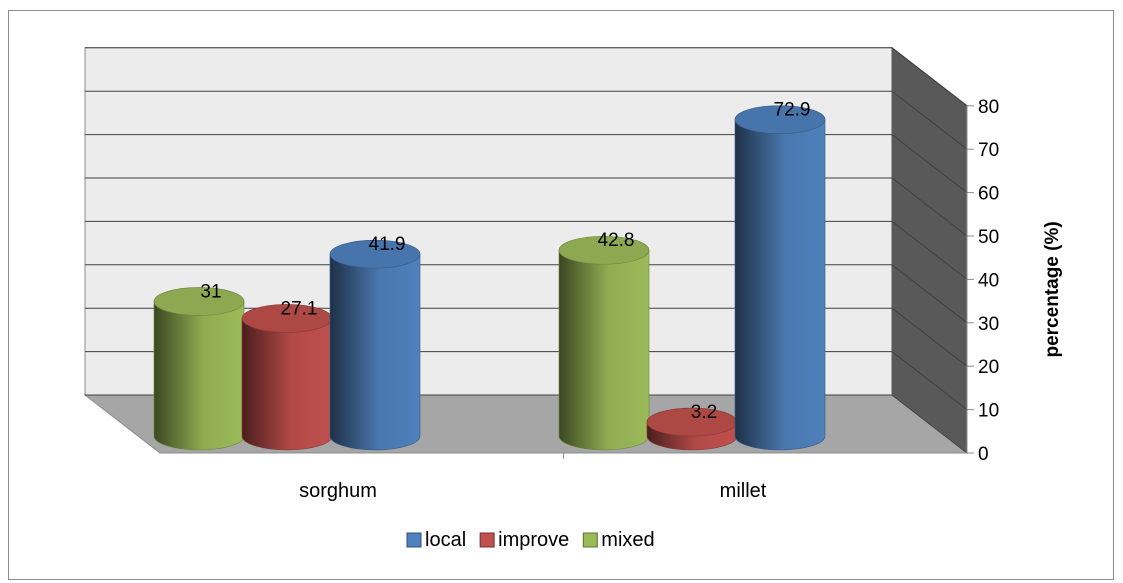 The height and width of the screenshot is (583, 1123). I want to click on y-tick-label: 60, so click(988, 194).